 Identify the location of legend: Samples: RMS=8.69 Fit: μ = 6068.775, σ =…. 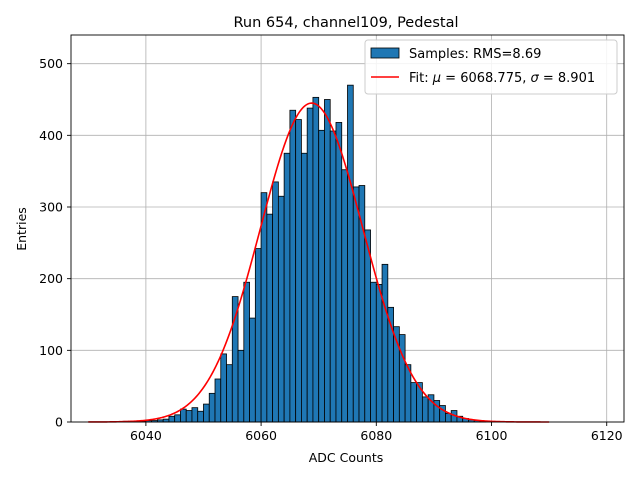
(491, 67).